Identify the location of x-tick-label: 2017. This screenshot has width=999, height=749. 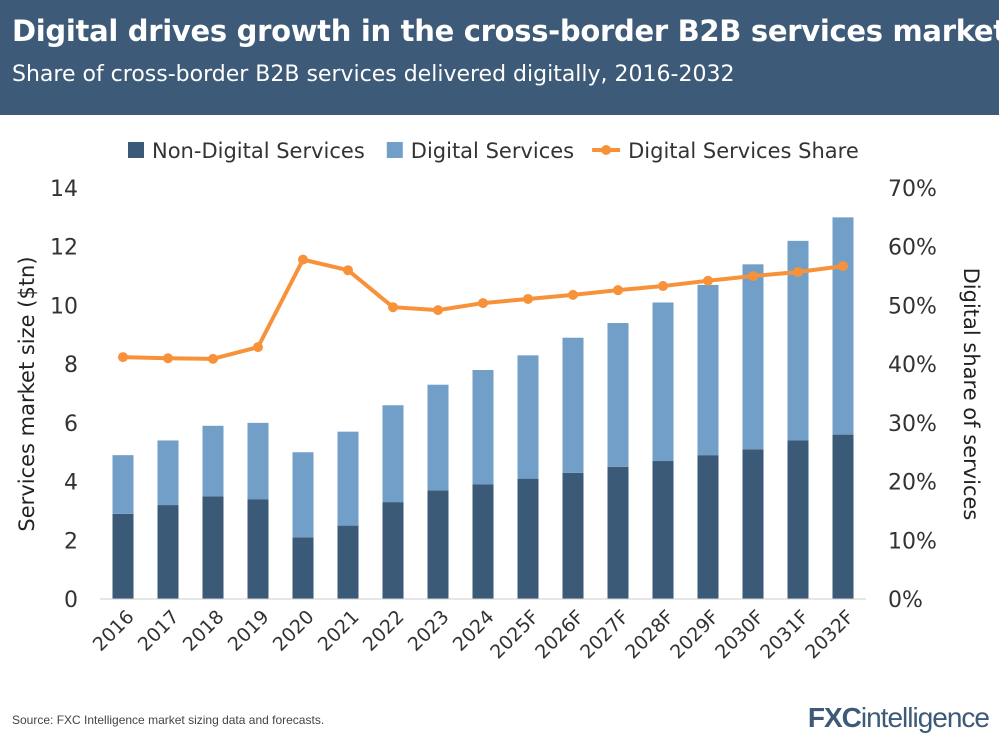
(159, 631).